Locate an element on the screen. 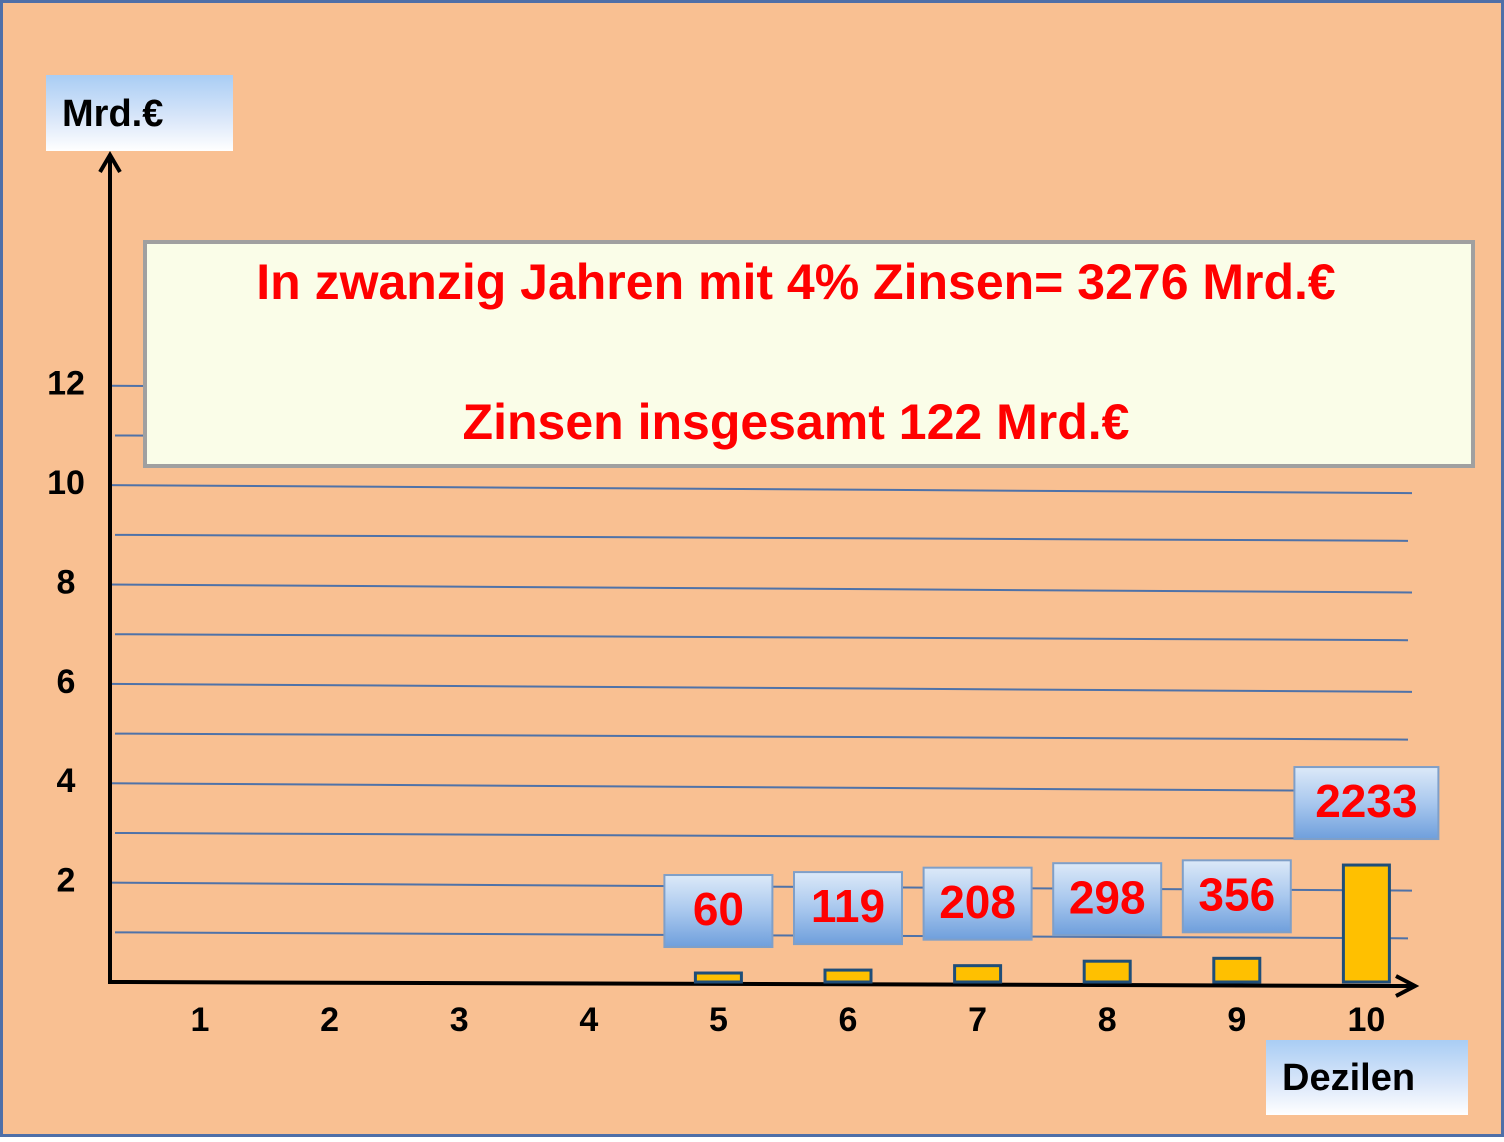  x-tick-label: 7 is located at coordinates (977, 1020).